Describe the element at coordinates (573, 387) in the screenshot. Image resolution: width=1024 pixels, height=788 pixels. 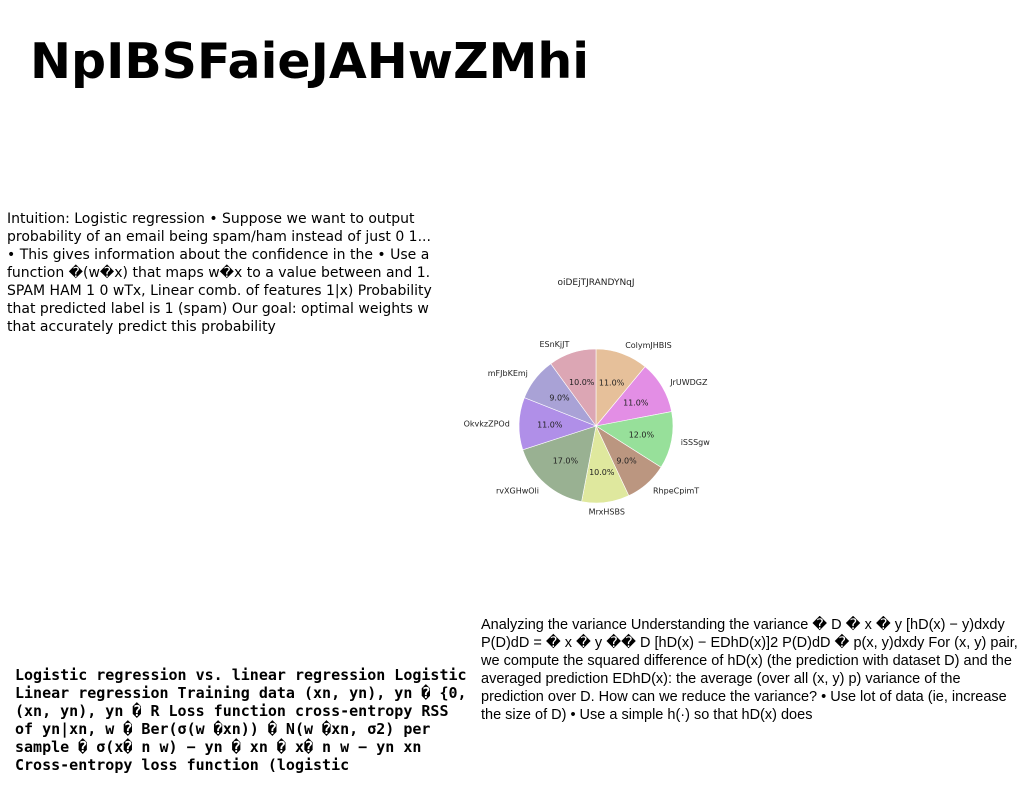
I see `pie-slice-esnkjjt` at that location.